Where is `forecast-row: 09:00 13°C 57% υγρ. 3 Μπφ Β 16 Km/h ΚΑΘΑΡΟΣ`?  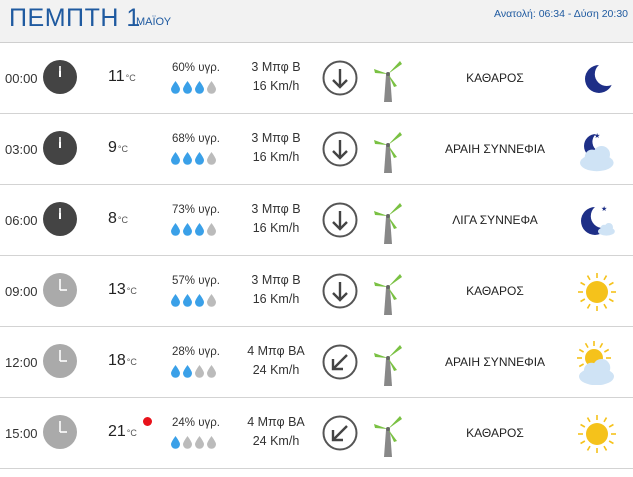
forecast-row: 09:00 13°C 57% υγρ. 3 Μπφ Β 16 Km/h ΚΑΘΑΡΟΣ is located at coordinates (316, 291).